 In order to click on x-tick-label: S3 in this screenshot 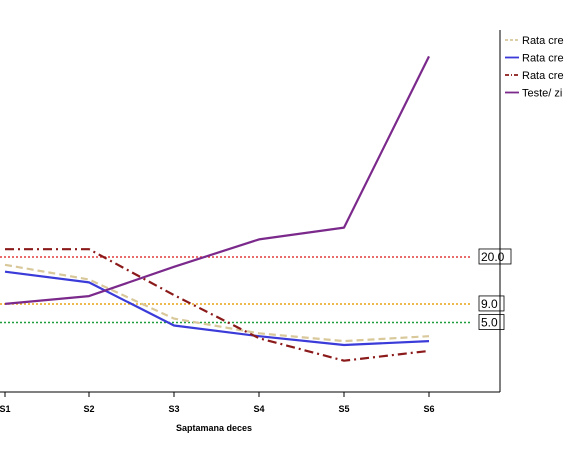, I will do `click(173, 409)`.